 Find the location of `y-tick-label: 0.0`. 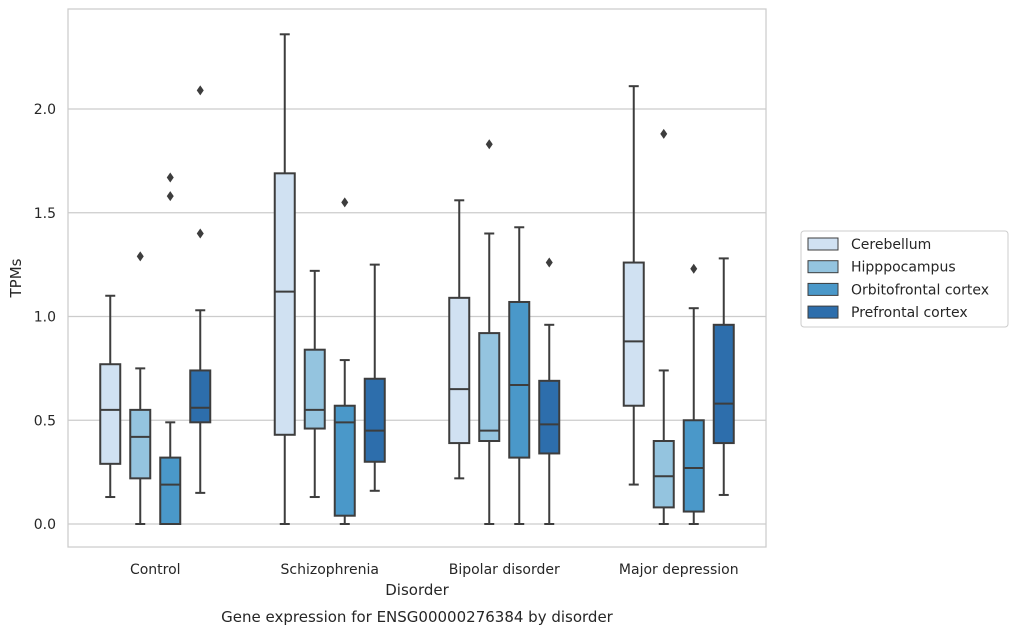

y-tick-label: 0.0 is located at coordinates (45, 525).